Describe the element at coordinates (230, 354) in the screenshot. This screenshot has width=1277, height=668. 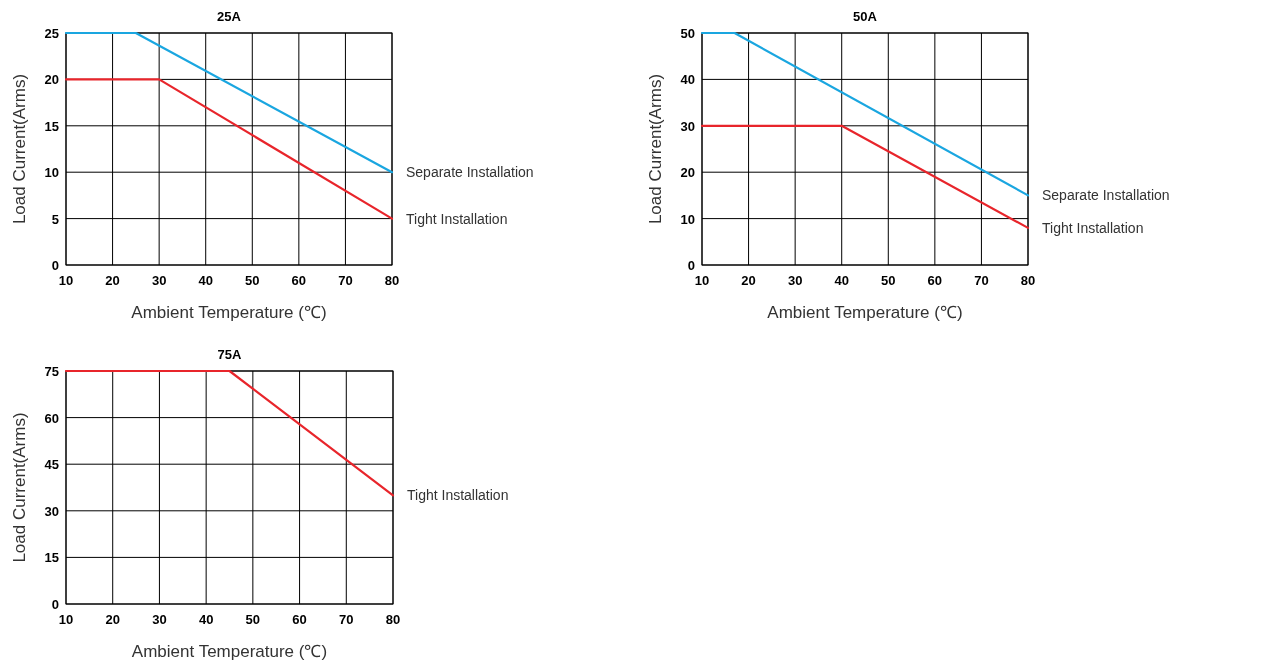
I see `chart-title: 75A` at that location.